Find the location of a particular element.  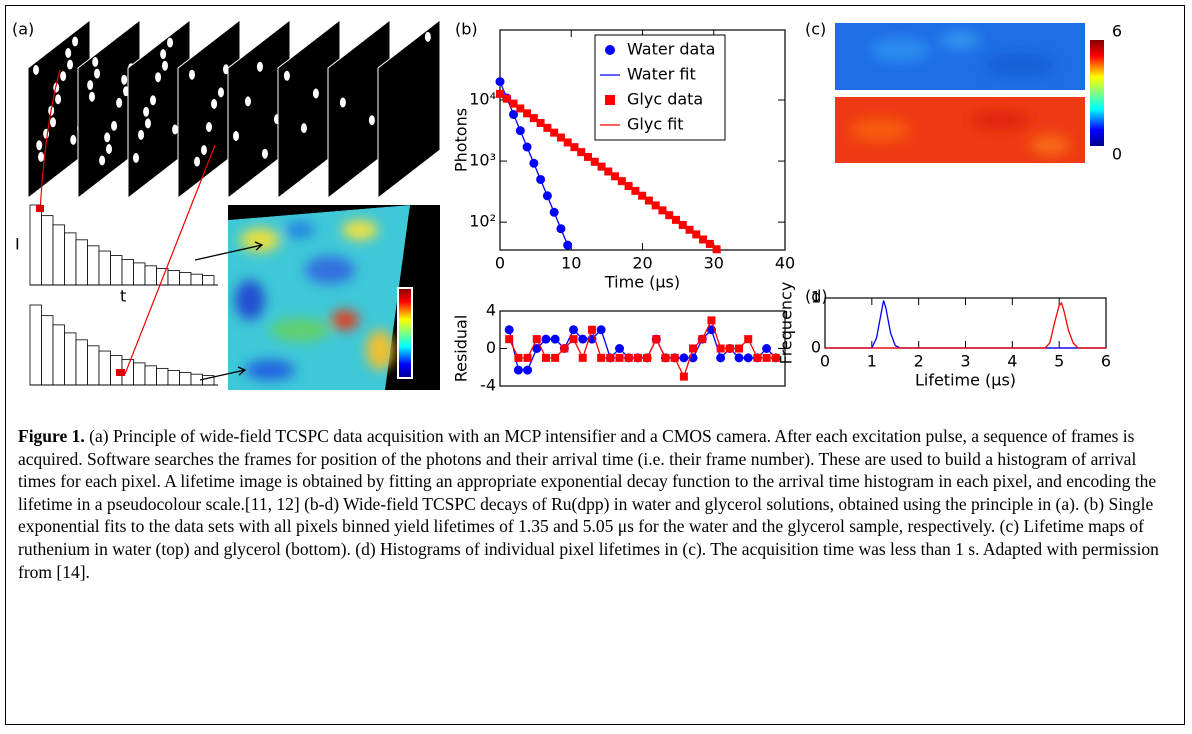

histograms is located at coordinates (123, 295).